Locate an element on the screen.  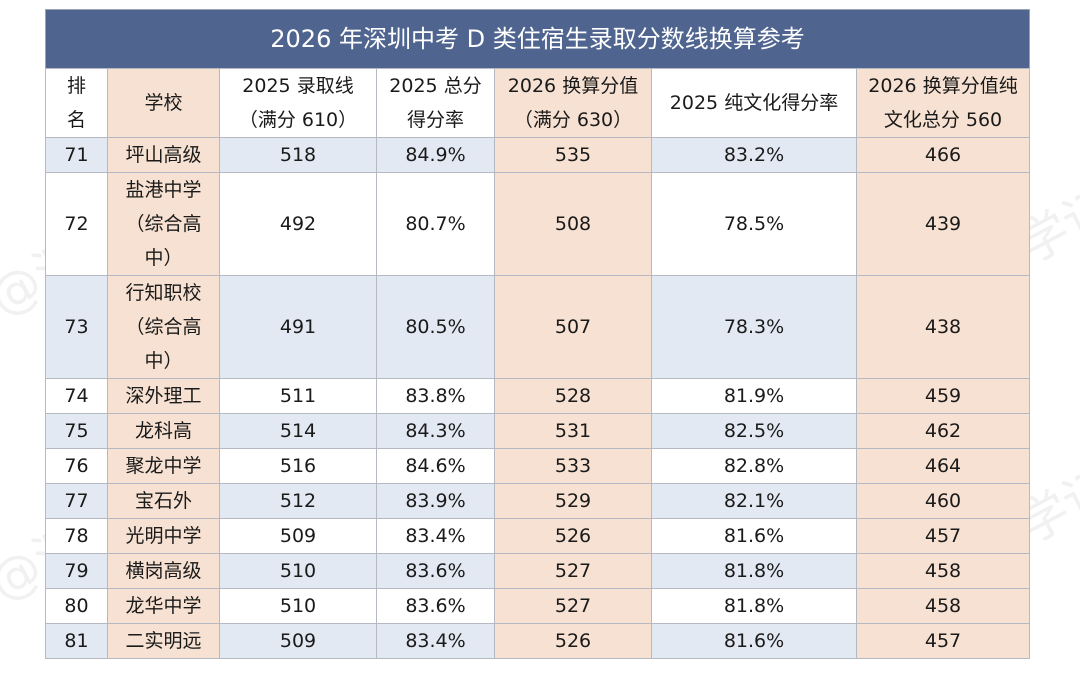
cell-line-2025: 511 is located at coordinates (298, 396).